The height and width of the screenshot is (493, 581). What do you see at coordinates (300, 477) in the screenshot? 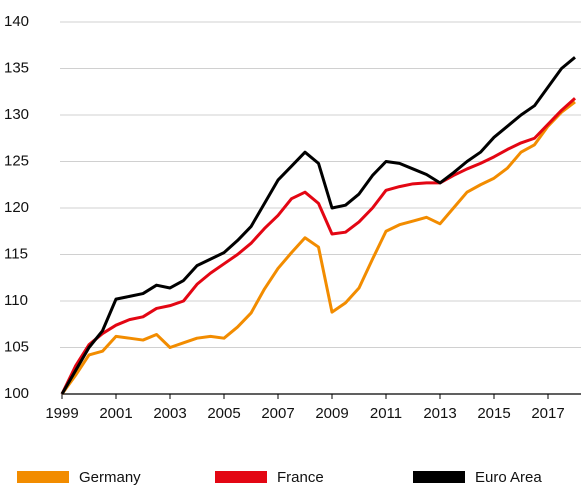
I see `legend-label: France` at bounding box center [300, 477].